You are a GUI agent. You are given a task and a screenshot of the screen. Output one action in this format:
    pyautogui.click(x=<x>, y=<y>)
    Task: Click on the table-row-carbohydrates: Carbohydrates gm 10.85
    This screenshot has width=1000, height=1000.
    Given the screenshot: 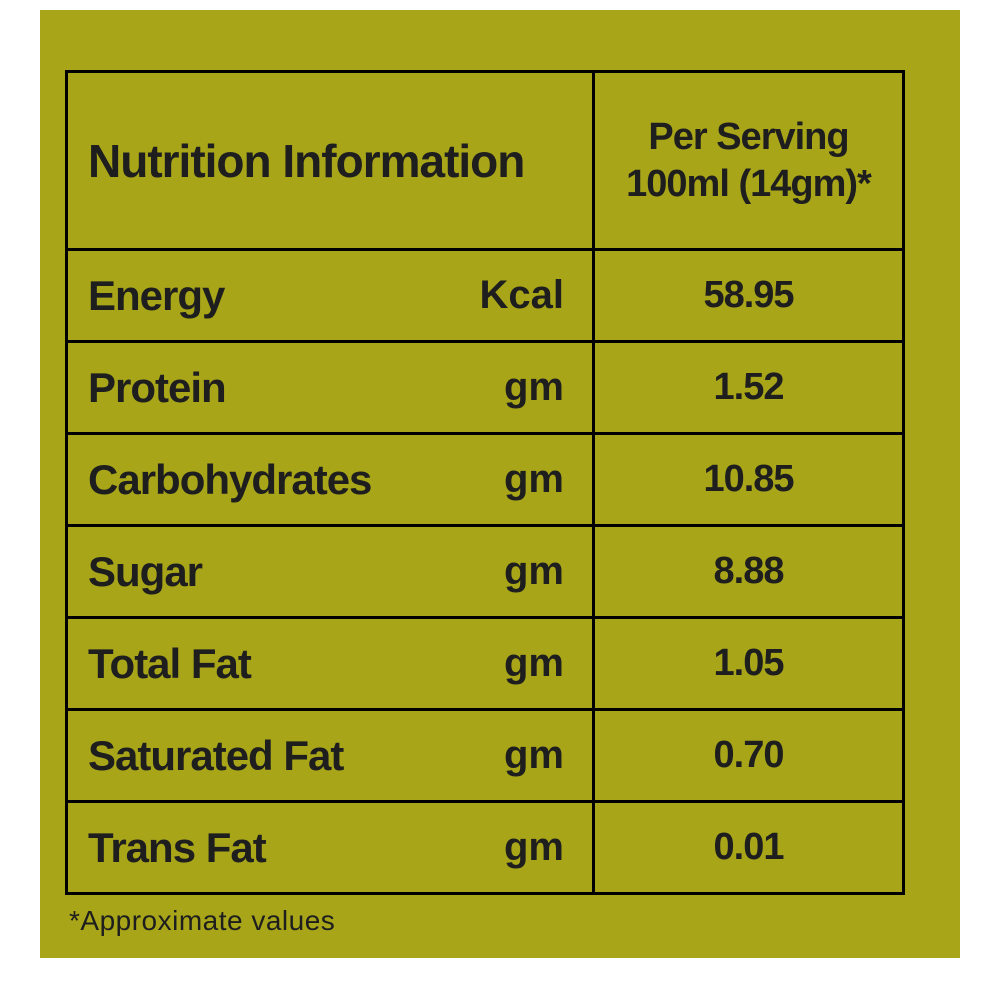 What is the action you would take?
    pyautogui.click(x=485, y=481)
    